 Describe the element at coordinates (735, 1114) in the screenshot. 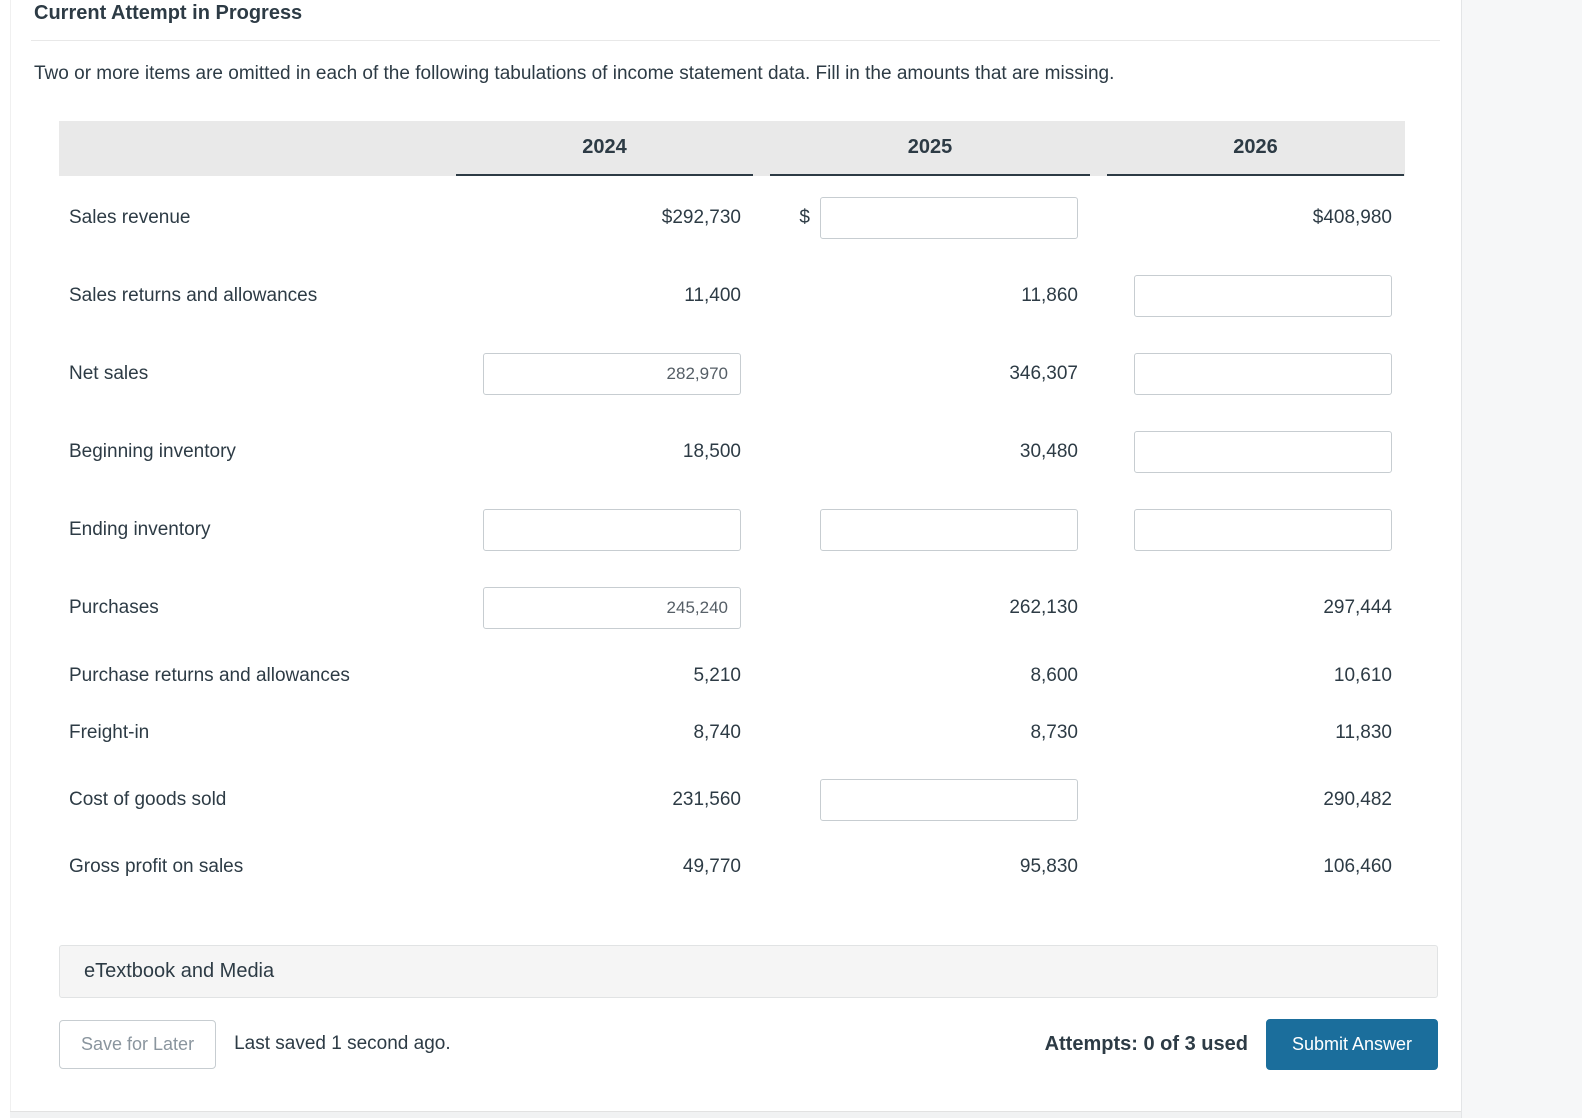

I see `bottom-margin-strip` at that location.